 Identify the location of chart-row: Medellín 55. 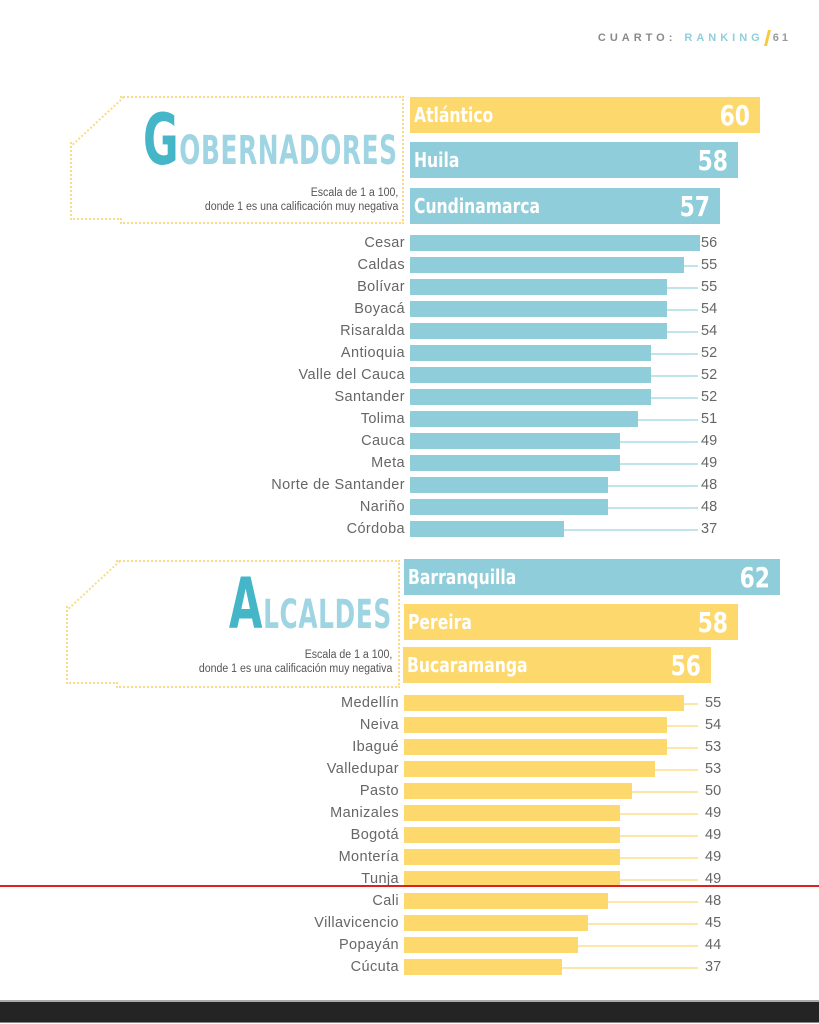
(531, 703).